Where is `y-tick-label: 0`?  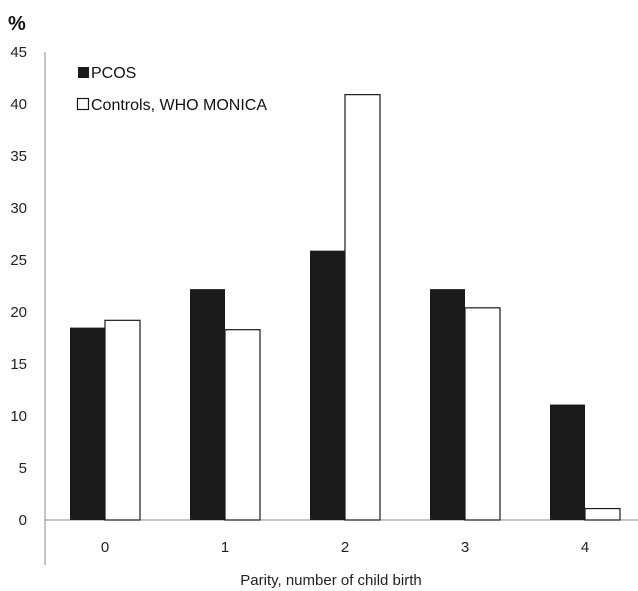
y-tick-label: 0 is located at coordinates (23, 520).